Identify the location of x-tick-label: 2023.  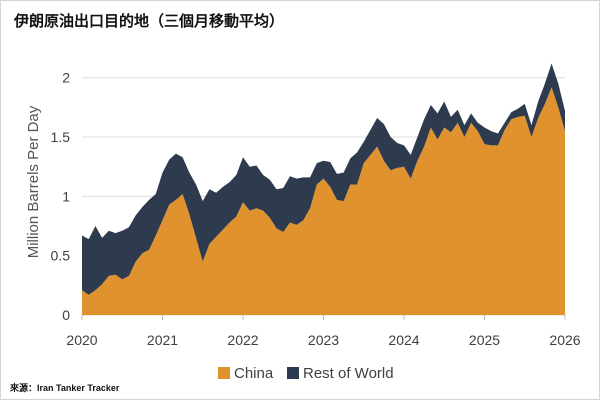
(323, 340).